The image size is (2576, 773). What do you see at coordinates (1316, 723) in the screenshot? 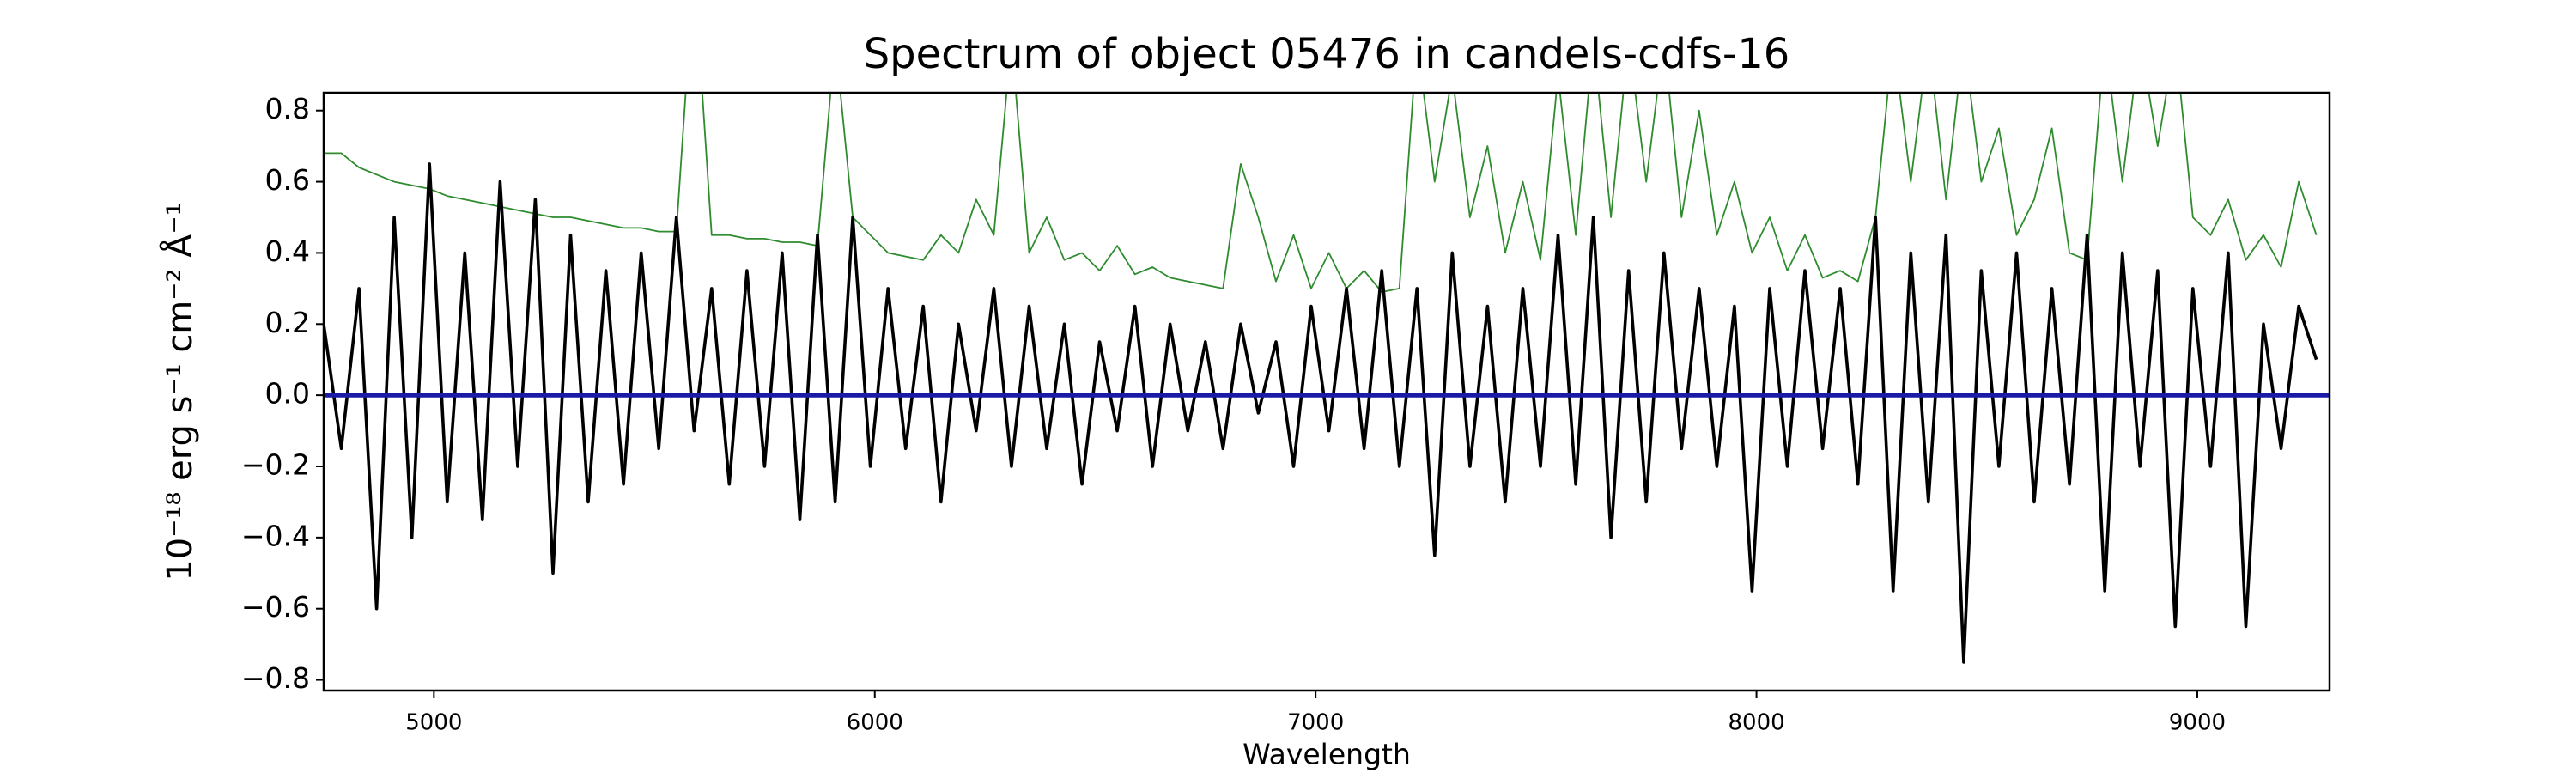
I see `x-tick-label: 7000` at bounding box center [1316, 723].